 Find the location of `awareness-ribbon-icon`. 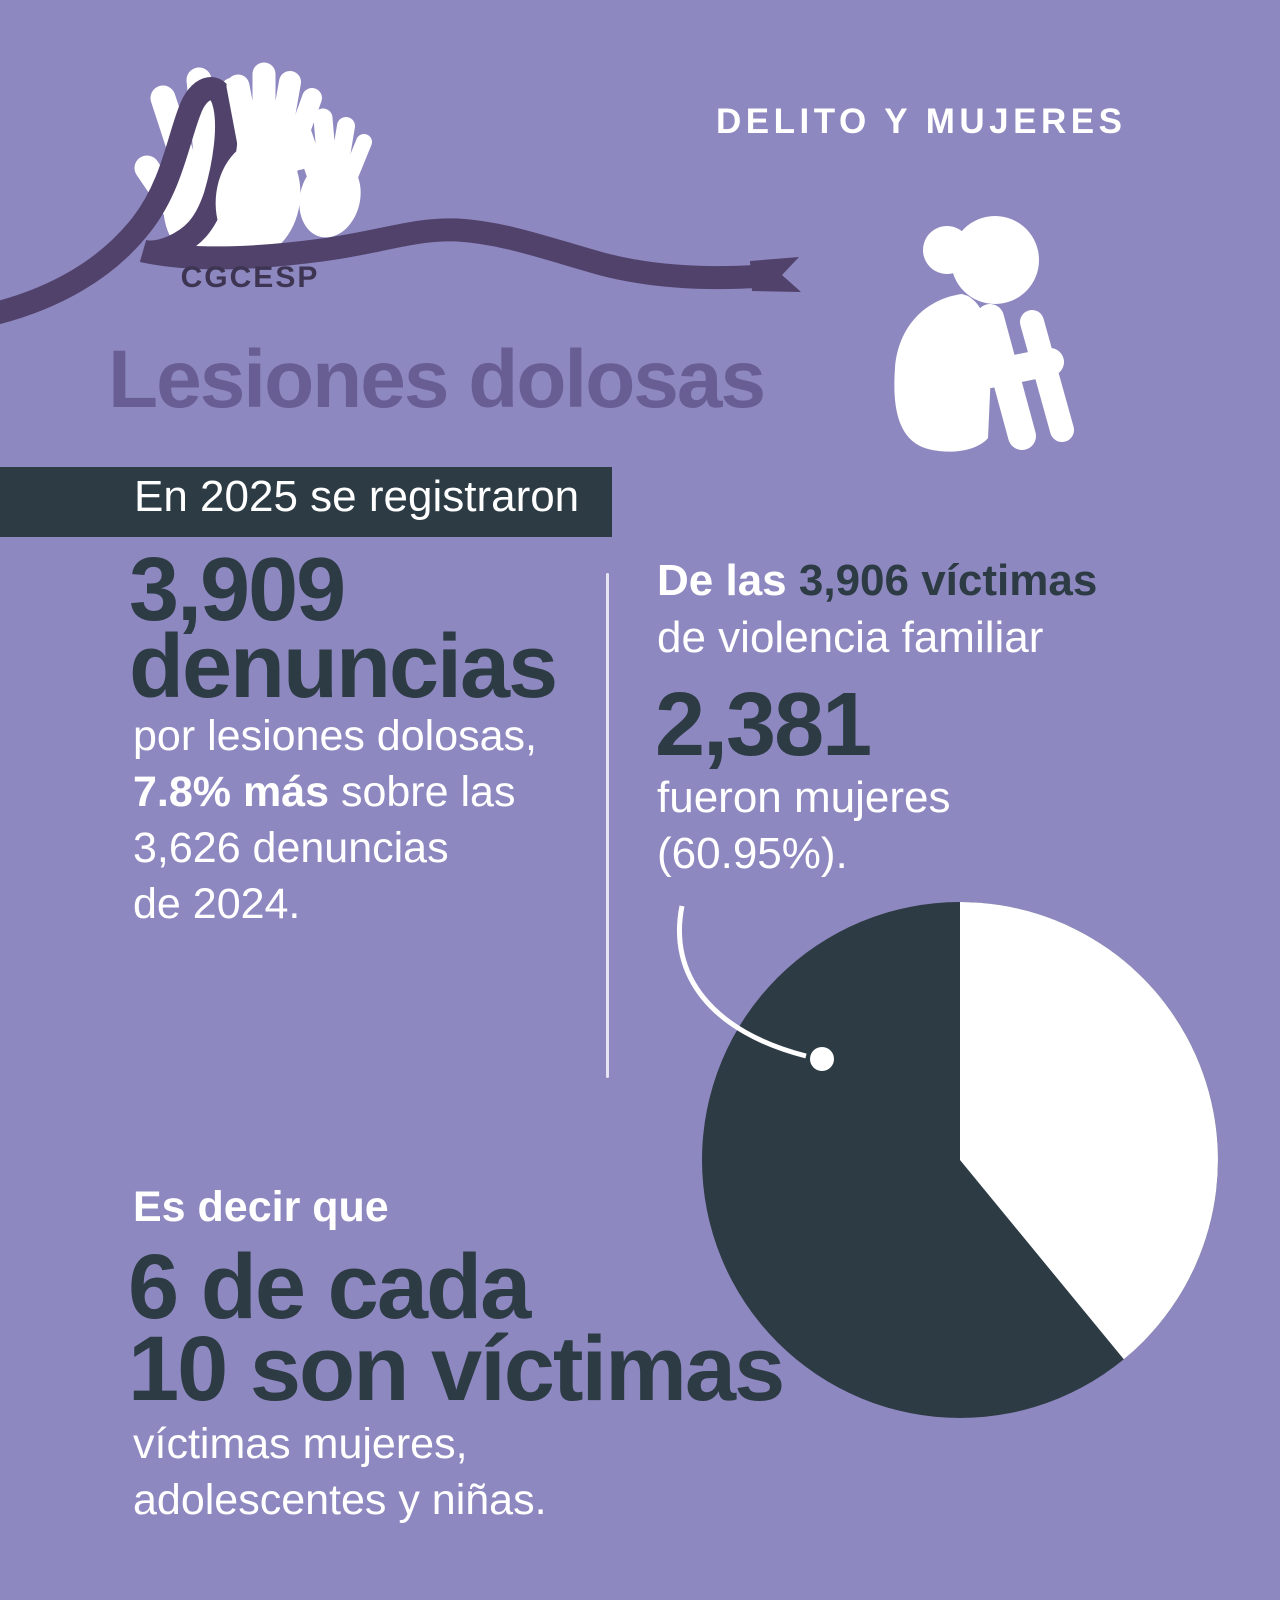

awareness-ribbon-icon is located at coordinates (119, 201).